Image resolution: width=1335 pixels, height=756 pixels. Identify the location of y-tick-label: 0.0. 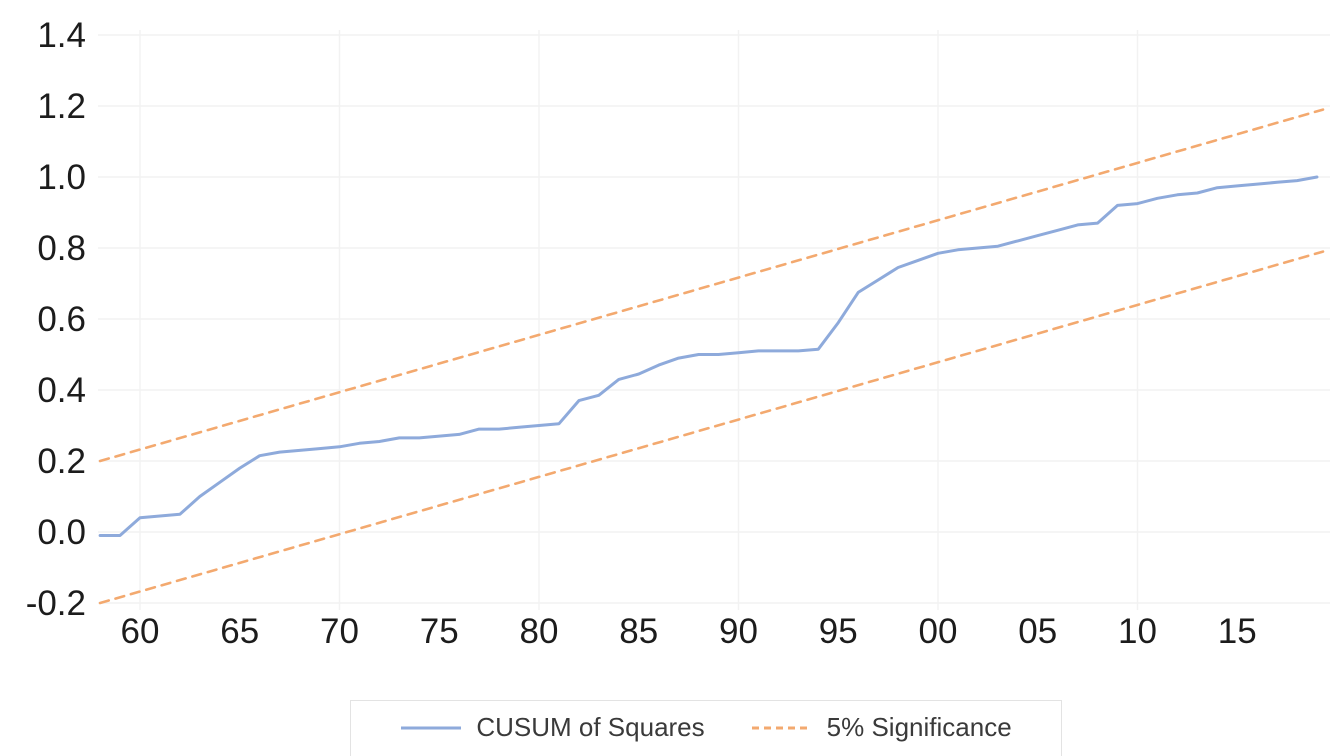
(61, 532).